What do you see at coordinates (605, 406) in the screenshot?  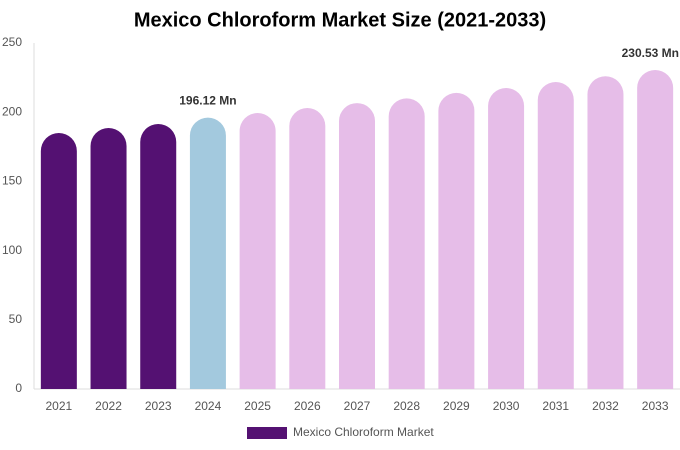 I see `x-tick-label: 2032` at bounding box center [605, 406].